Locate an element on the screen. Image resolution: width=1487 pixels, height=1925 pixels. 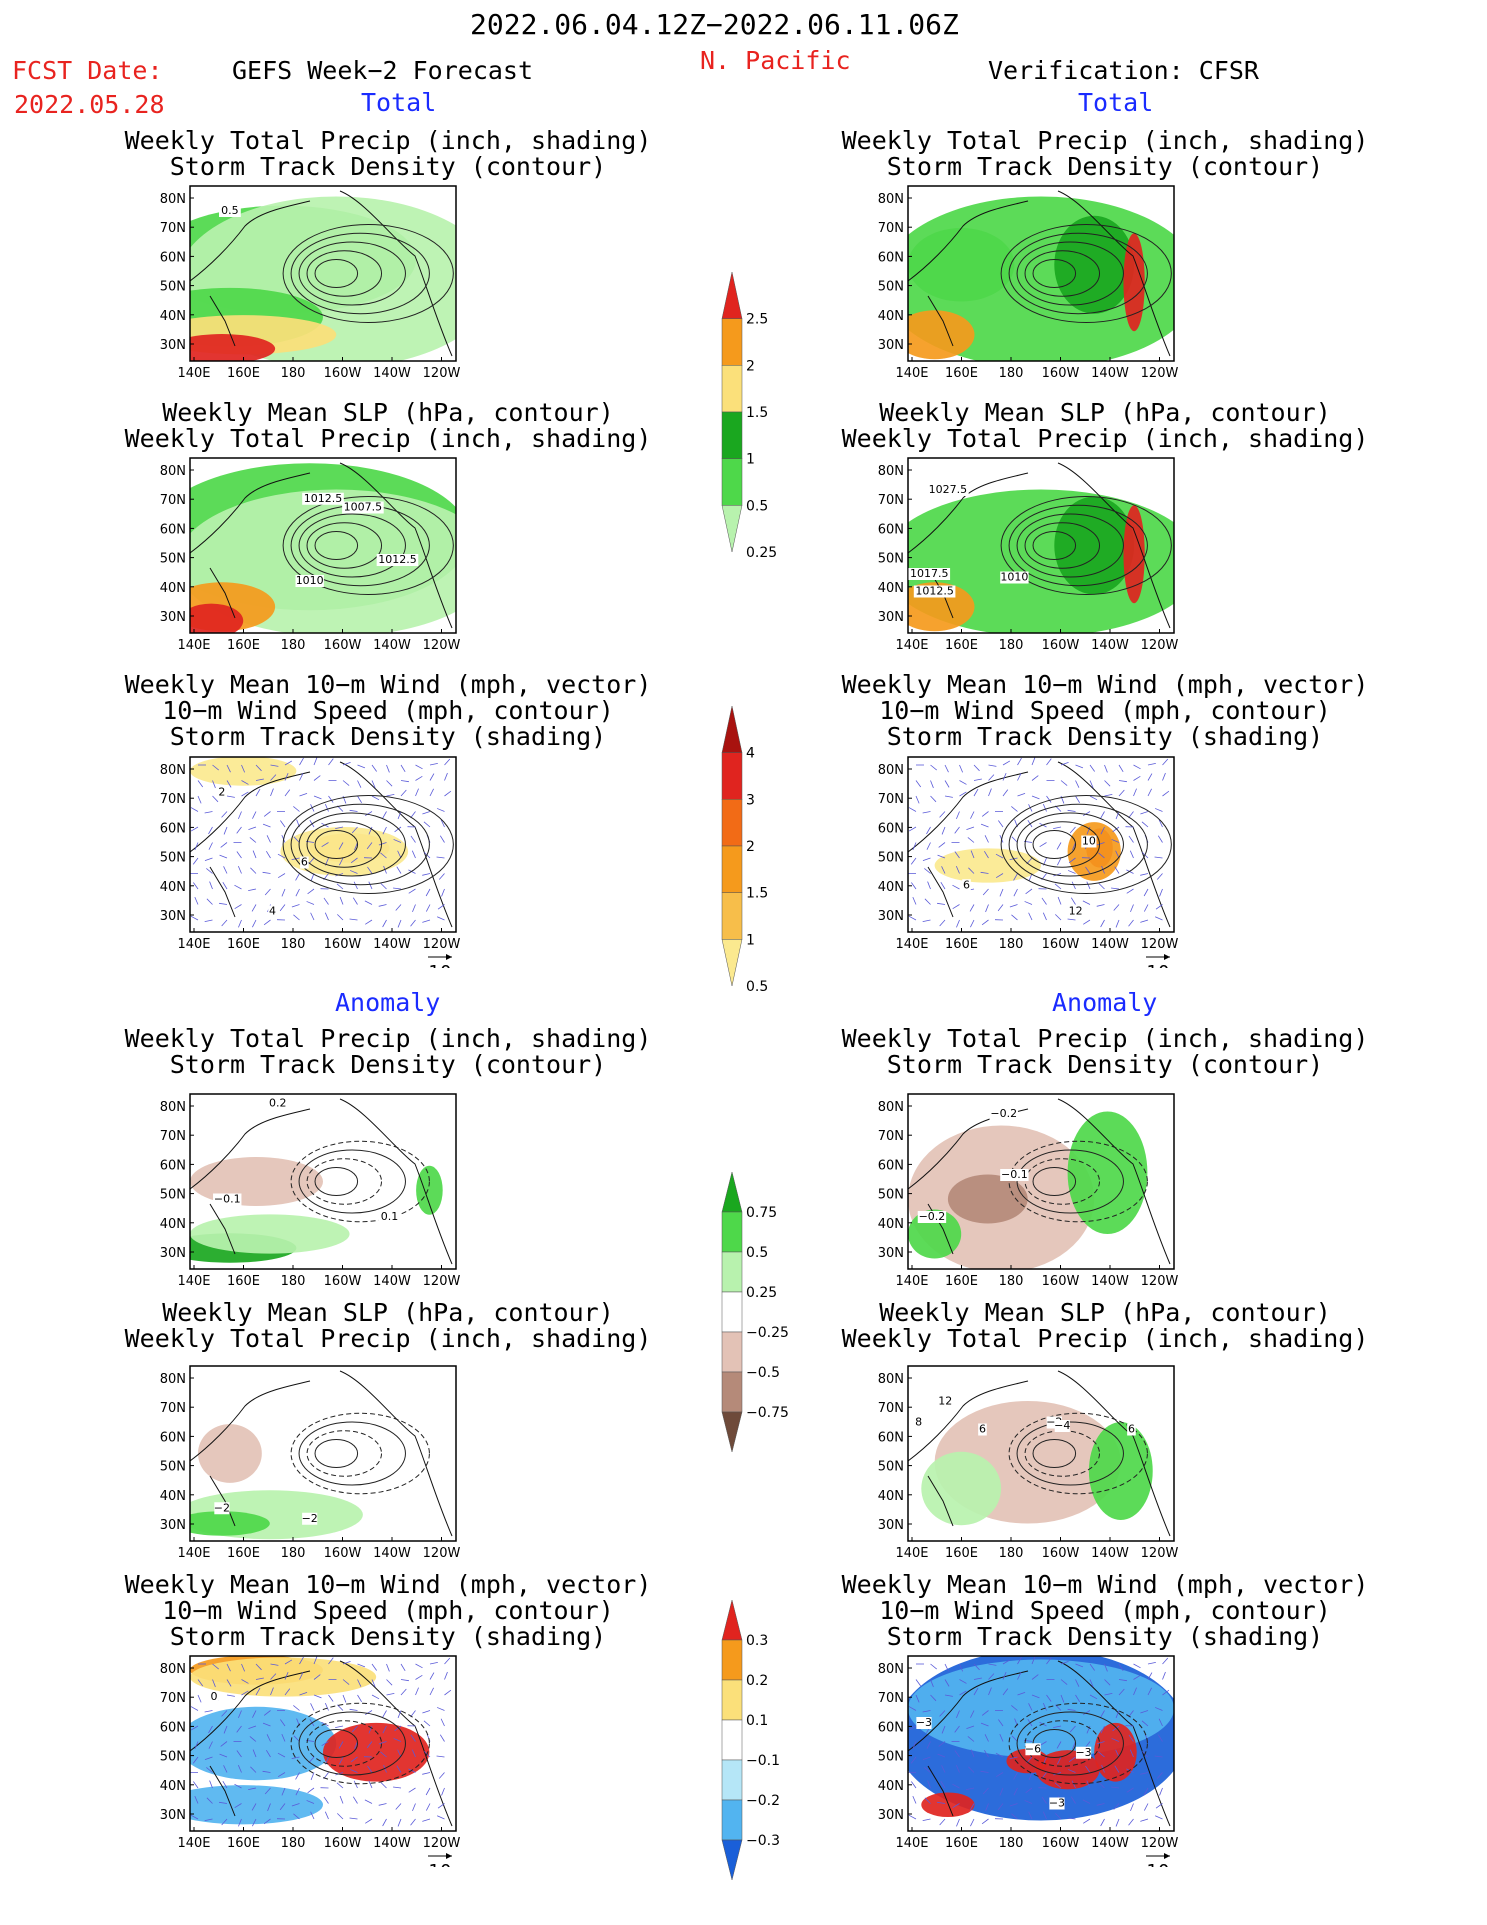
lon-label: 160W is located at coordinates (1061, 373).